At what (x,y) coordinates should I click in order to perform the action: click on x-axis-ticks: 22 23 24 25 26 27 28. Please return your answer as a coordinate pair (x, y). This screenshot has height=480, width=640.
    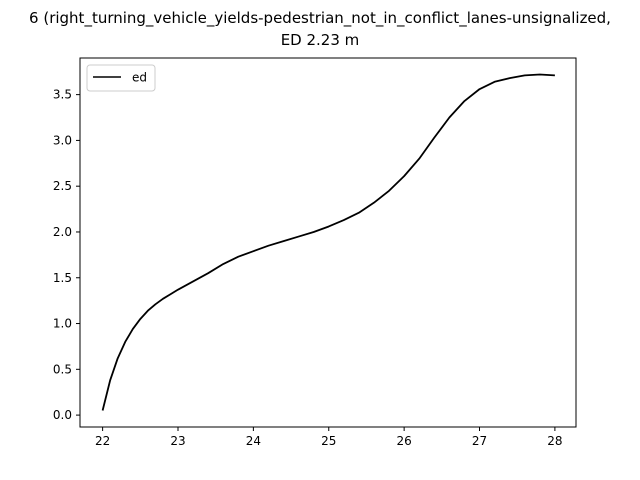
    Looking at the image, I should click on (329, 437).